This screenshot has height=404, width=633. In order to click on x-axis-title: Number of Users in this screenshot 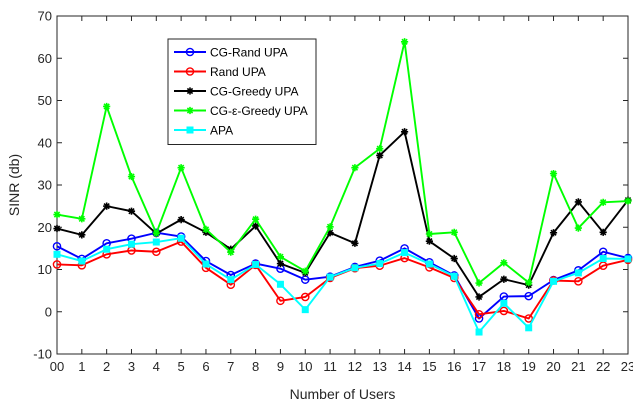, I will do `click(343, 394)`.